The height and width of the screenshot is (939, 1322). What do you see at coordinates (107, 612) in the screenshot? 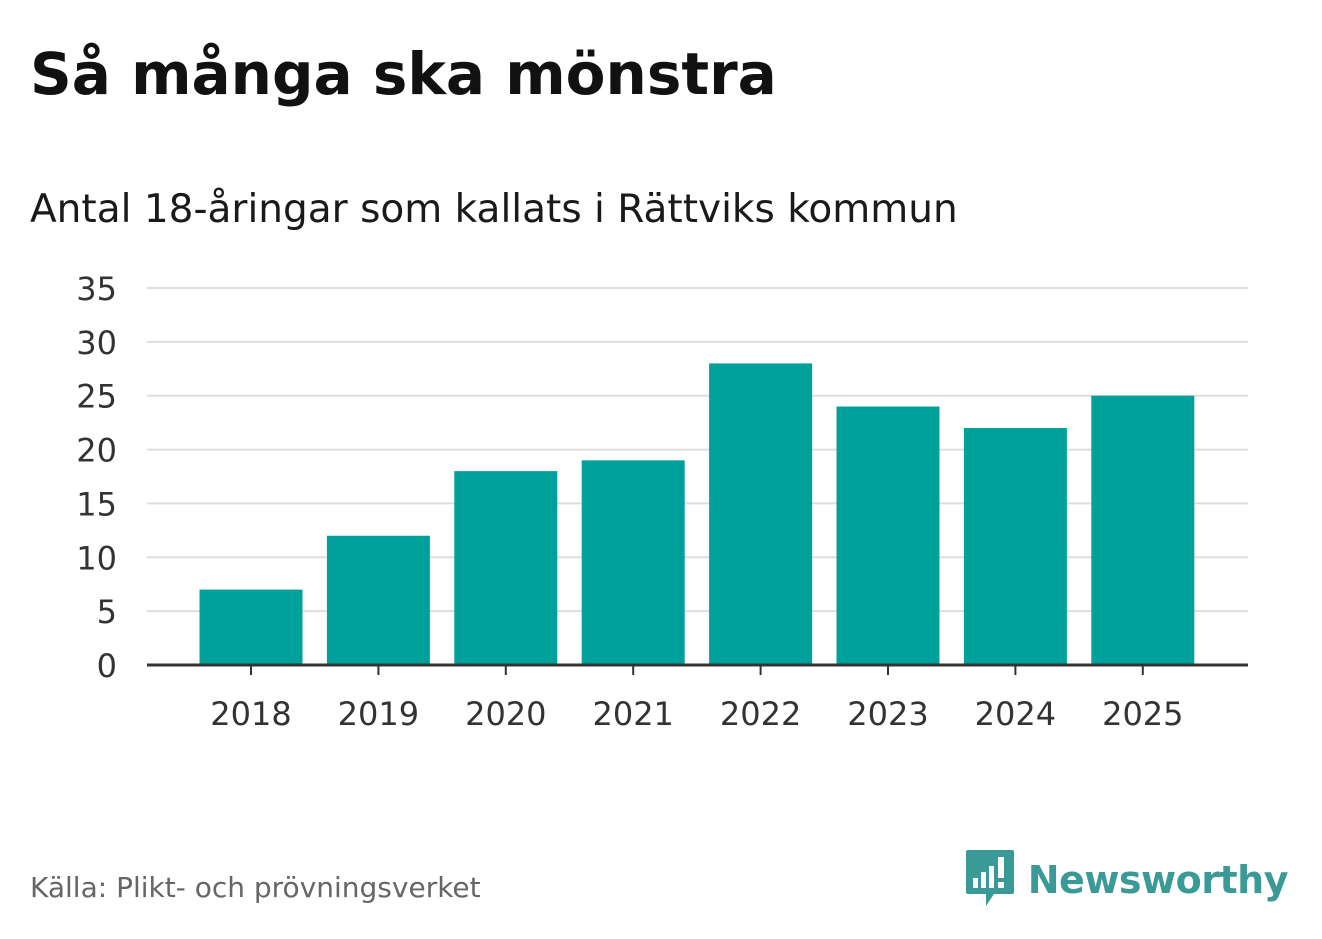
I see `y-tick-label: 5` at bounding box center [107, 612].